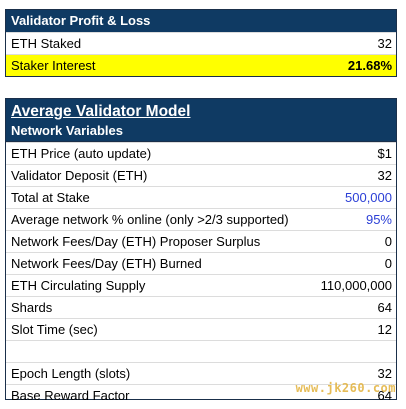 The width and height of the screenshot is (406, 409). What do you see at coordinates (32, 307) in the screenshot?
I see `shards-label: Shards` at bounding box center [32, 307].